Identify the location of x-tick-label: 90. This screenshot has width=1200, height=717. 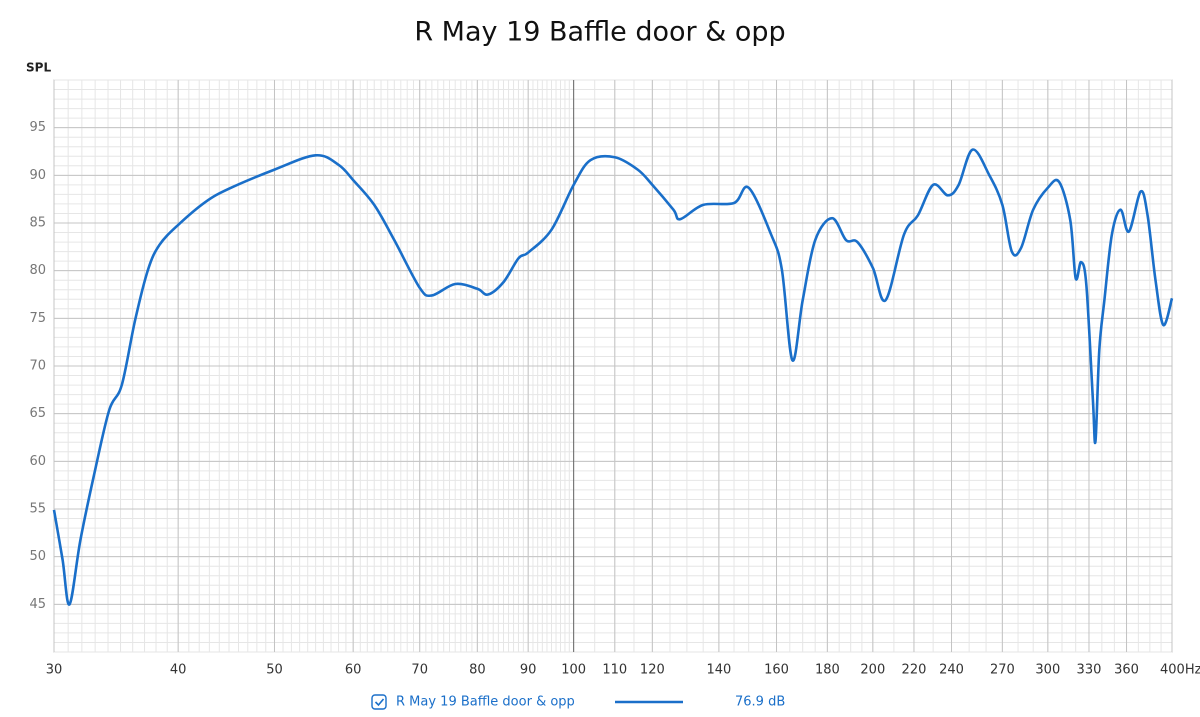
(528, 670).